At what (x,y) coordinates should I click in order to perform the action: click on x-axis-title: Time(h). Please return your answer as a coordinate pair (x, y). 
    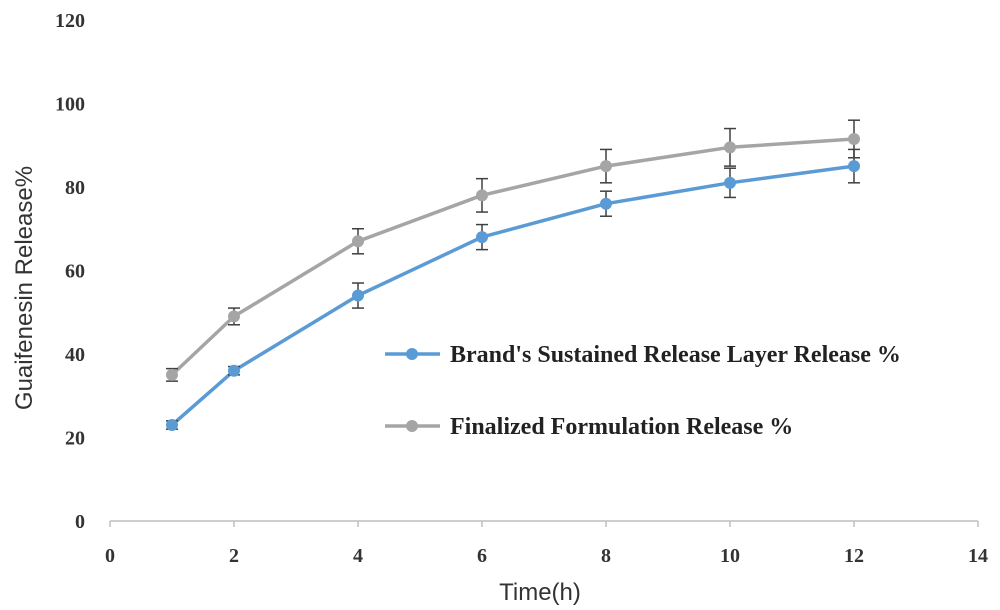
    Looking at the image, I should click on (540, 592).